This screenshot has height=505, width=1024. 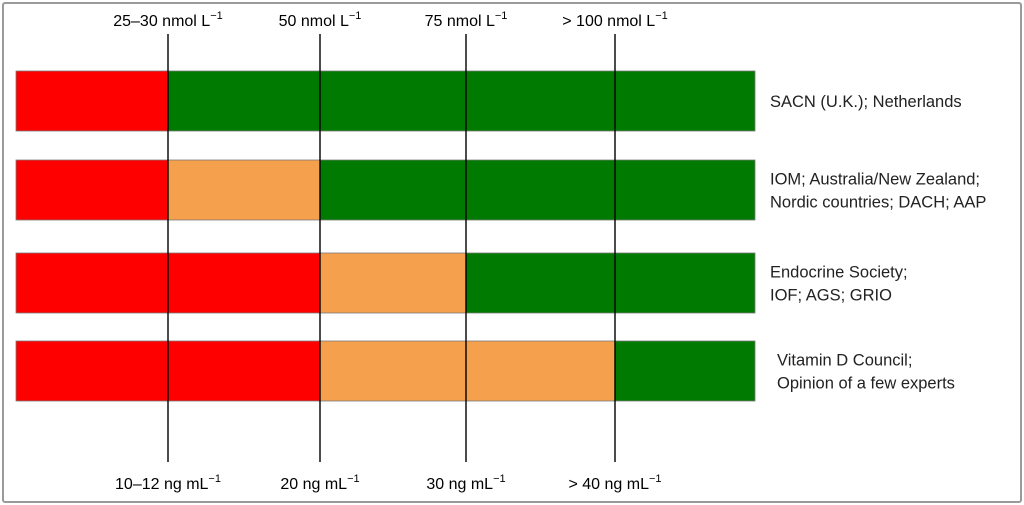 What do you see at coordinates (168, 483) in the screenshot?
I see `threshold-label-ng: 10–12 ng mL−1` at bounding box center [168, 483].